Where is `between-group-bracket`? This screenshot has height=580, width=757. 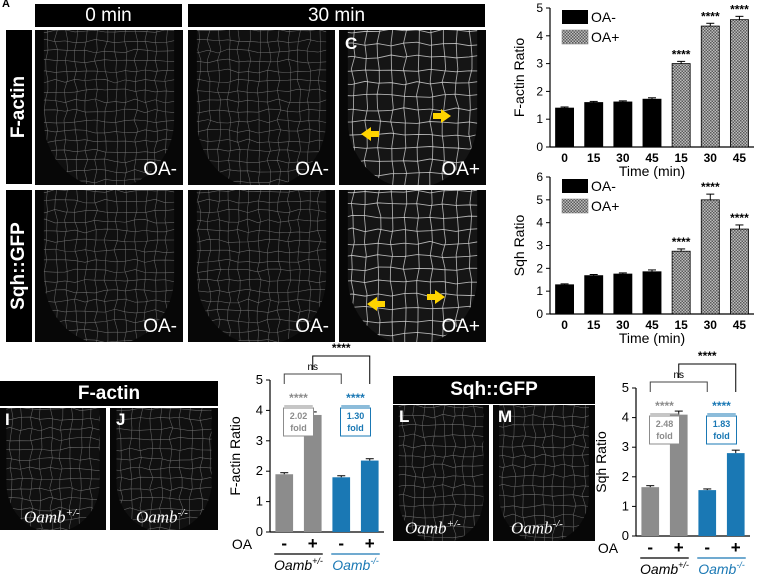
between-group-bracket is located at coordinates (341, 369).